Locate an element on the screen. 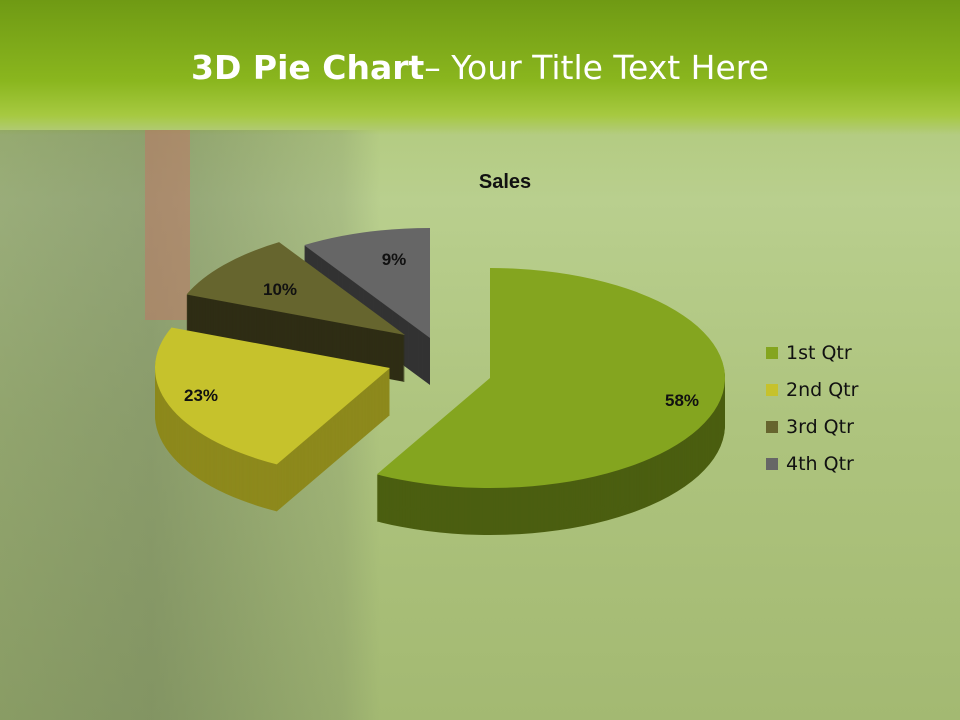 The width and height of the screenshot is (960, 720). chart-legend: 1st Qtr 2nd Qtr 3rd Qtr 4th Qtr is located at coordinates (812, 408).